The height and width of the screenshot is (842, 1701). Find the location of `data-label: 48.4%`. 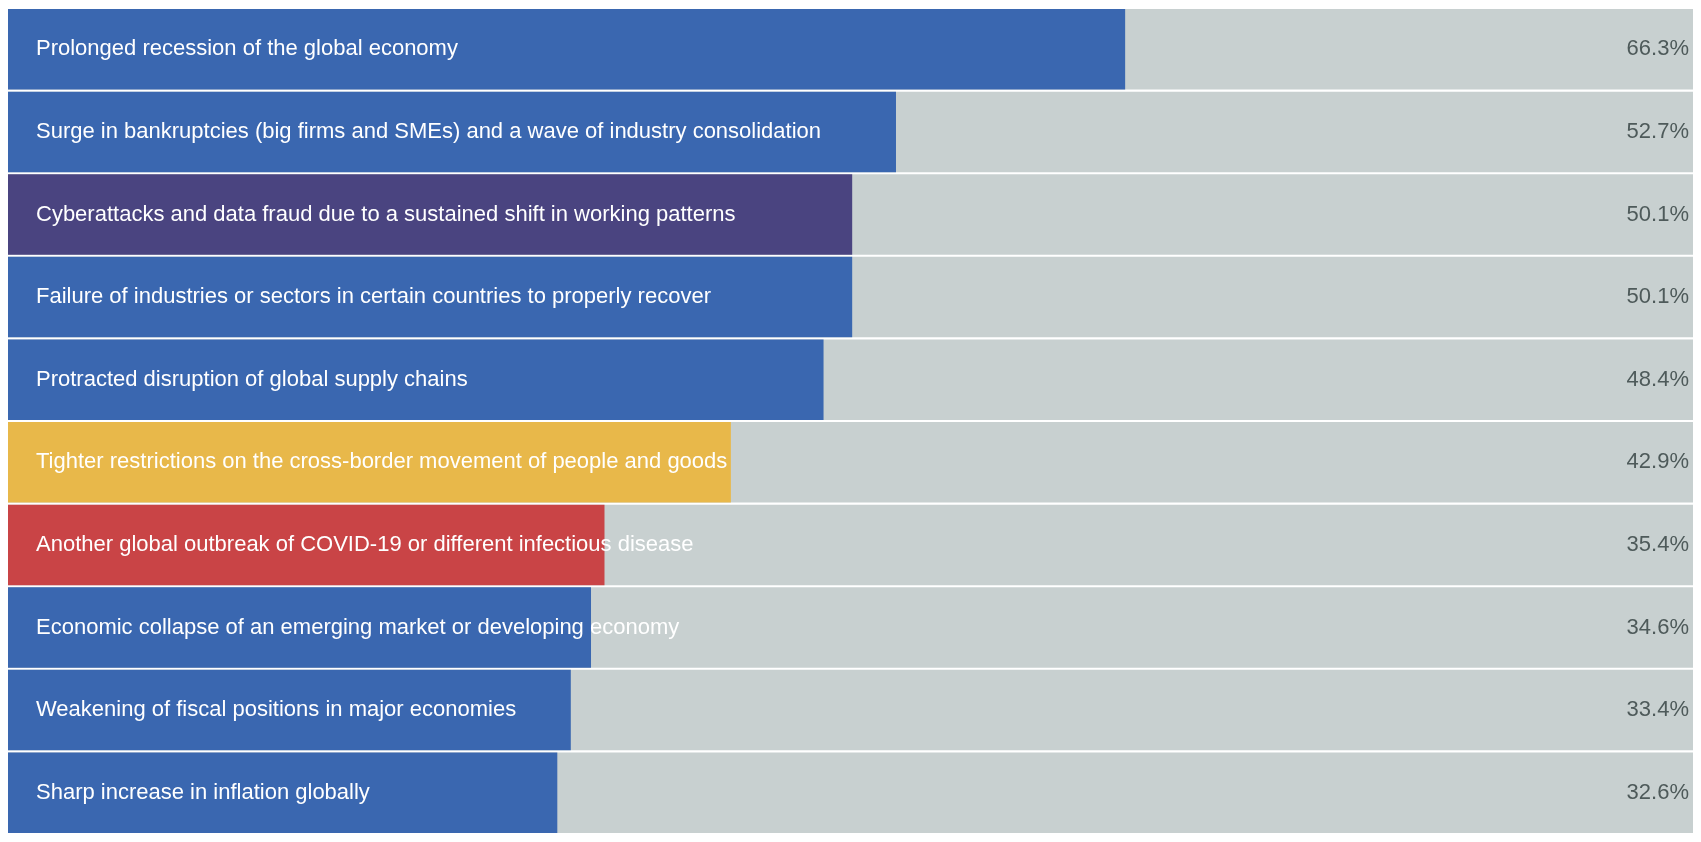

data-label: 48.4% is located at coordinates (1657, 378).